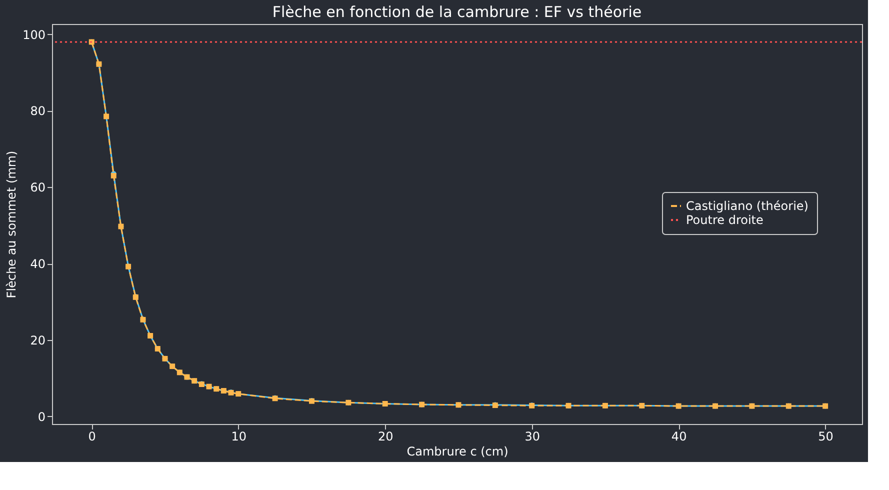 This screenshot has width=889, height=490. What do you see at coordinates (92, 437) in the screenshot?
I see `x-tick-label: 0` at bounding box center [92, 437].